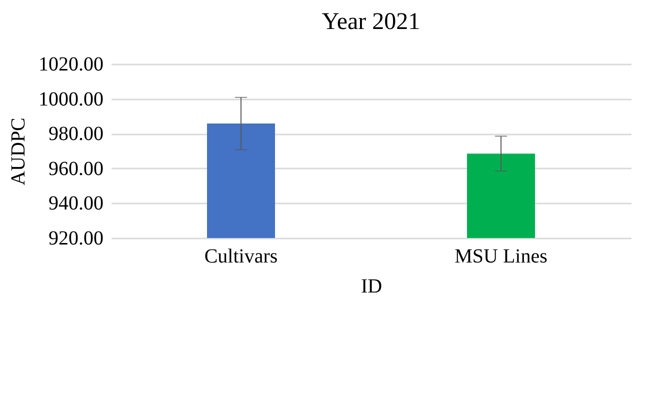  What do you see at coordinates (371, 287) in the screenshot?
I see `x-axis-title: ID` at bounding box center [371, 287].